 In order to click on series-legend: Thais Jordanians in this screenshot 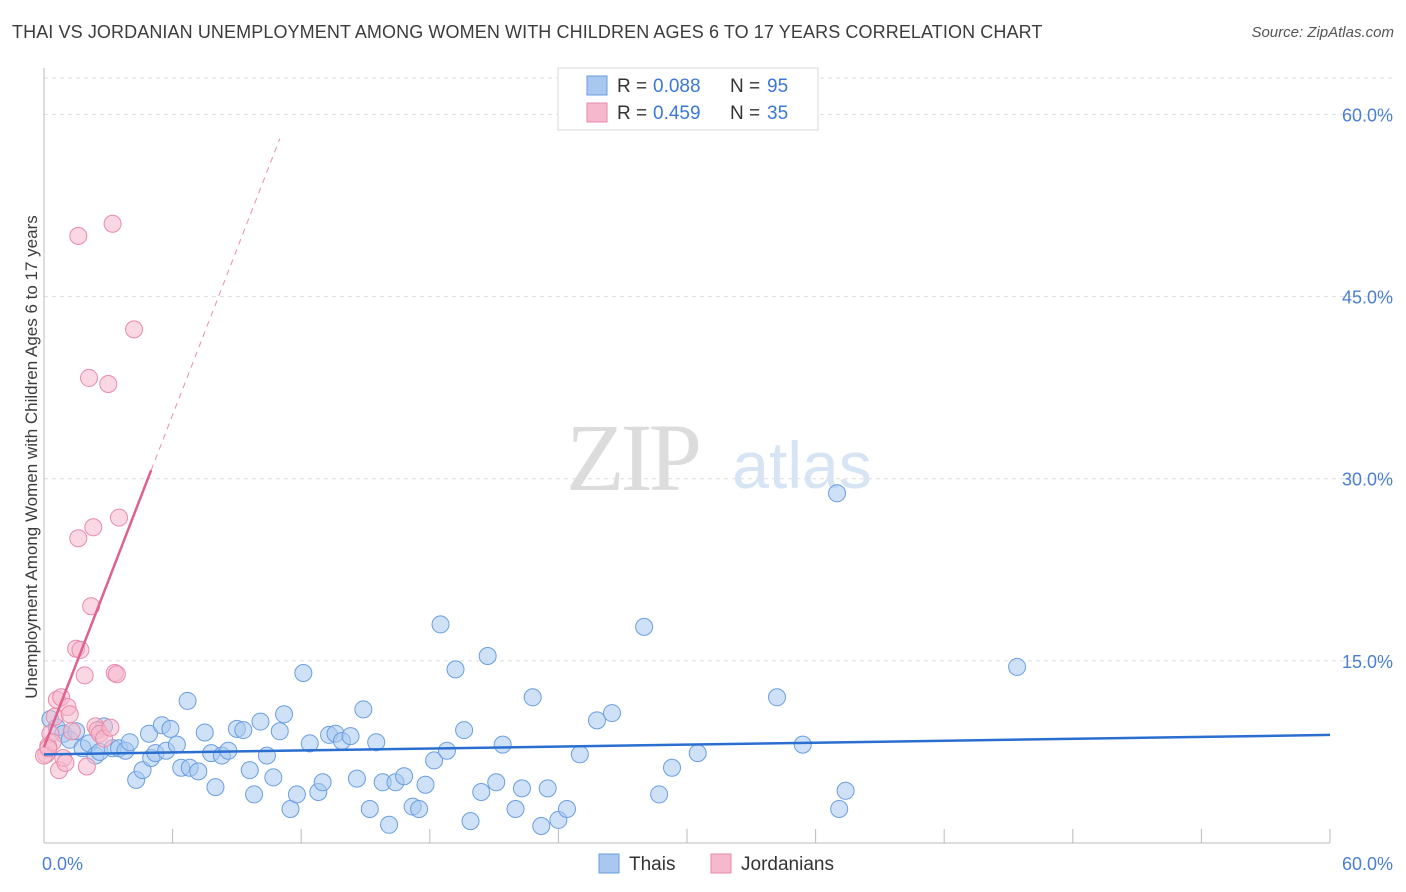, I will do `click(716, 864)`.